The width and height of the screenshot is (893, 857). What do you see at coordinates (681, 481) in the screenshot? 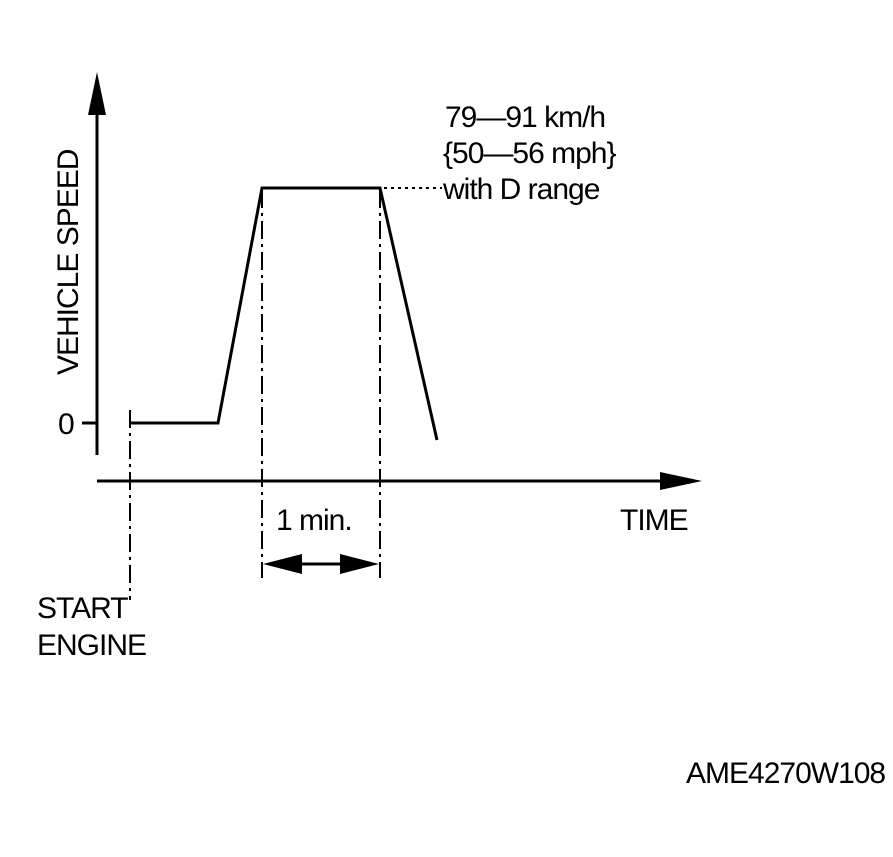
I see `x-axis-arrow` at bounding box center [681, 481].